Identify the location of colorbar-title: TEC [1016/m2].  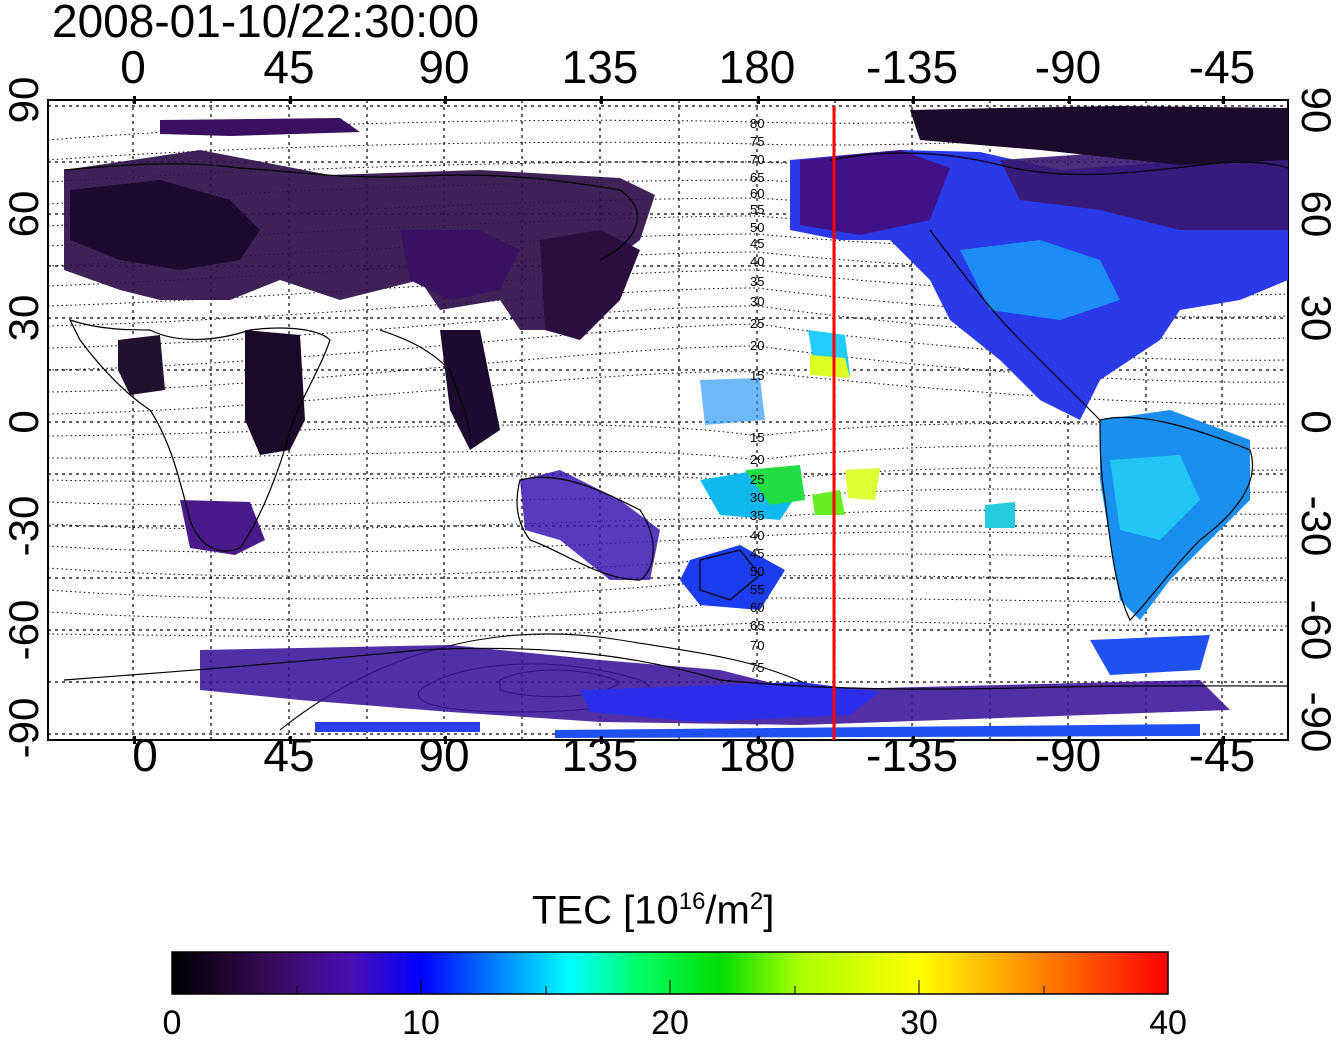
(653, 910).